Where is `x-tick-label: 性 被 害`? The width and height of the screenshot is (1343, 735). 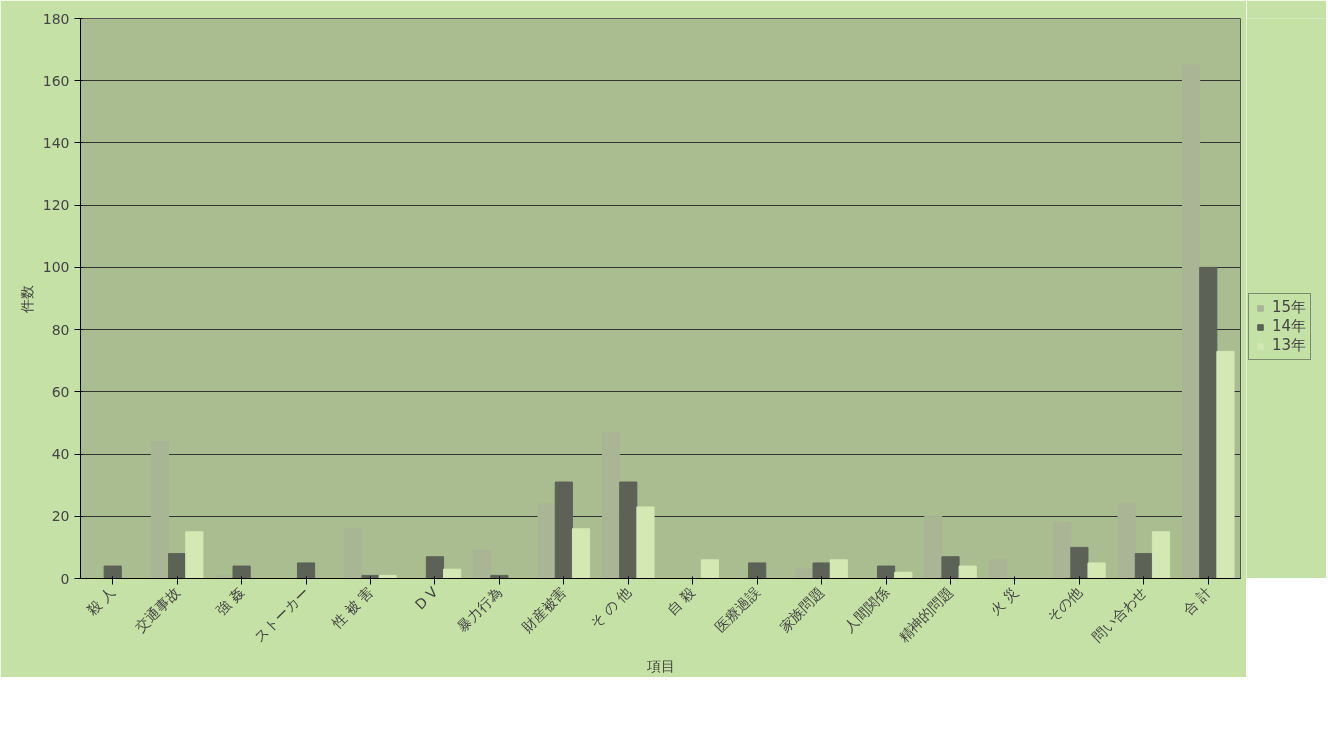
x-tick-label: 性 被 害 is located at coordinates (352, 607).